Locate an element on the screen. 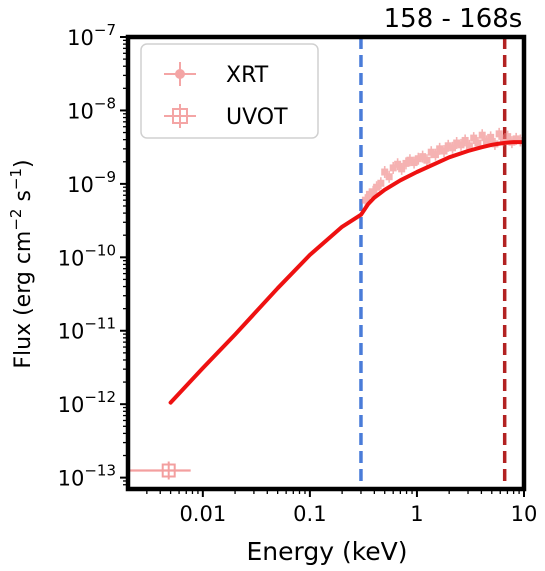  xrt-series is located at coordinates (442, 167).